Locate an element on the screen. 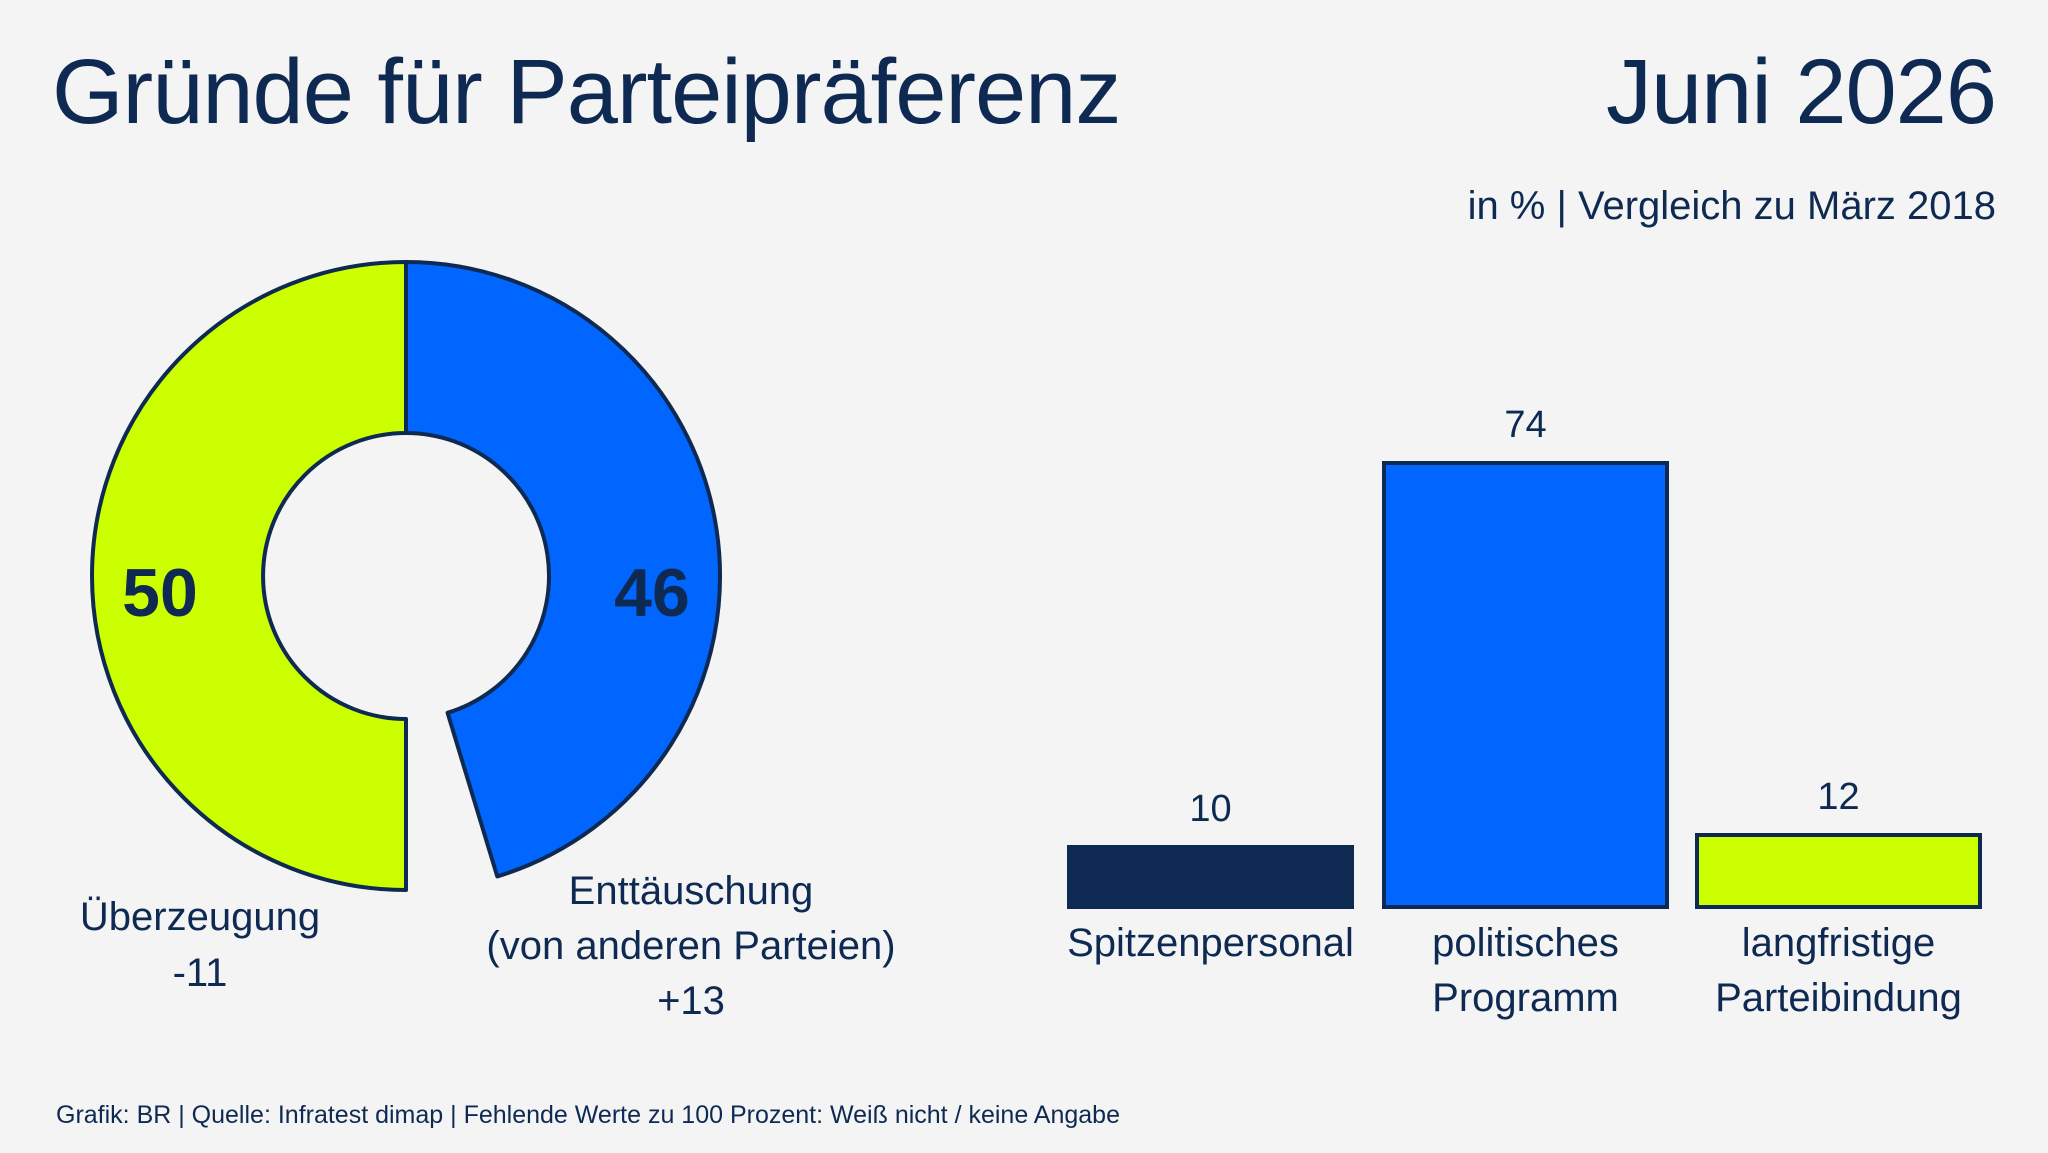 This screenshot has height=1153, width=2048. bar-value-label: 74 is located at coordinates (1525, 425).